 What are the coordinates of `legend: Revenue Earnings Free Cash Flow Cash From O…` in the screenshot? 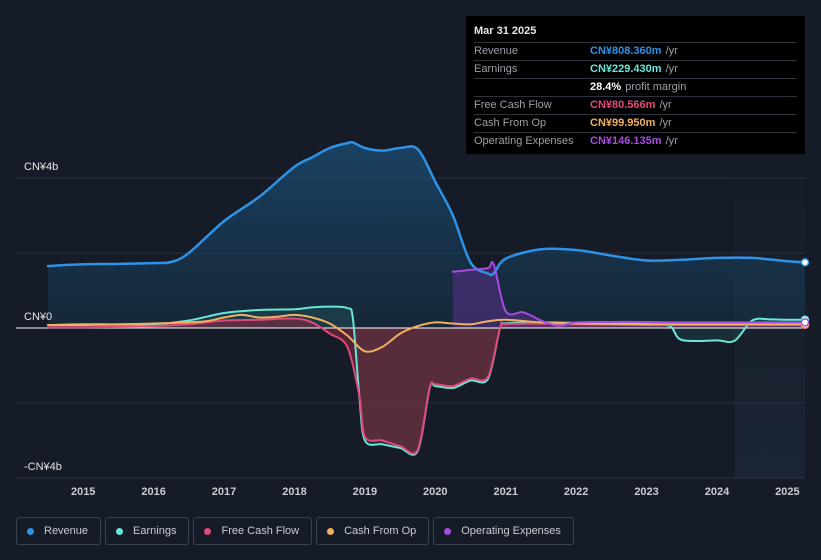 It's located at (297, 531).